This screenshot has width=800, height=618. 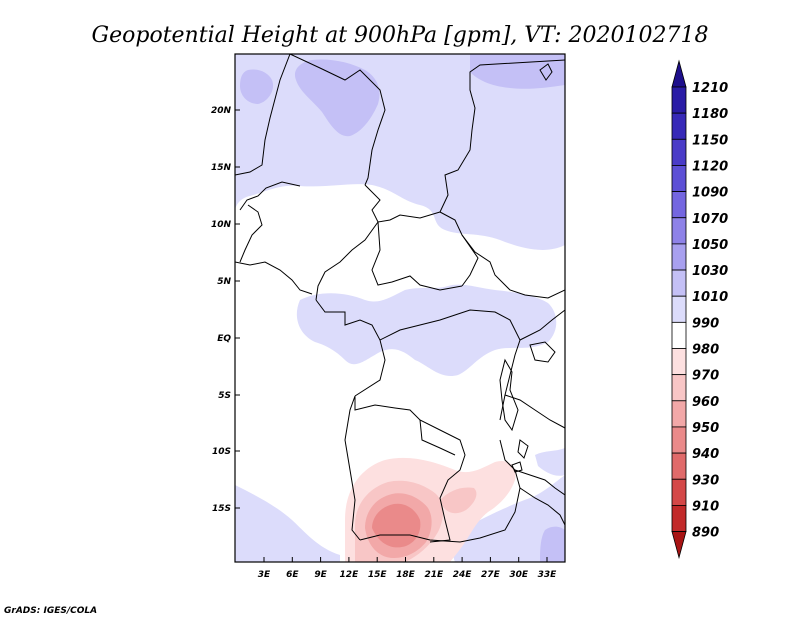 What do you see at coordinates (50, 611) in the screenshot?
I see `footer-credit: GrADS: IGES/COLA` at bounding box center [50, 611].